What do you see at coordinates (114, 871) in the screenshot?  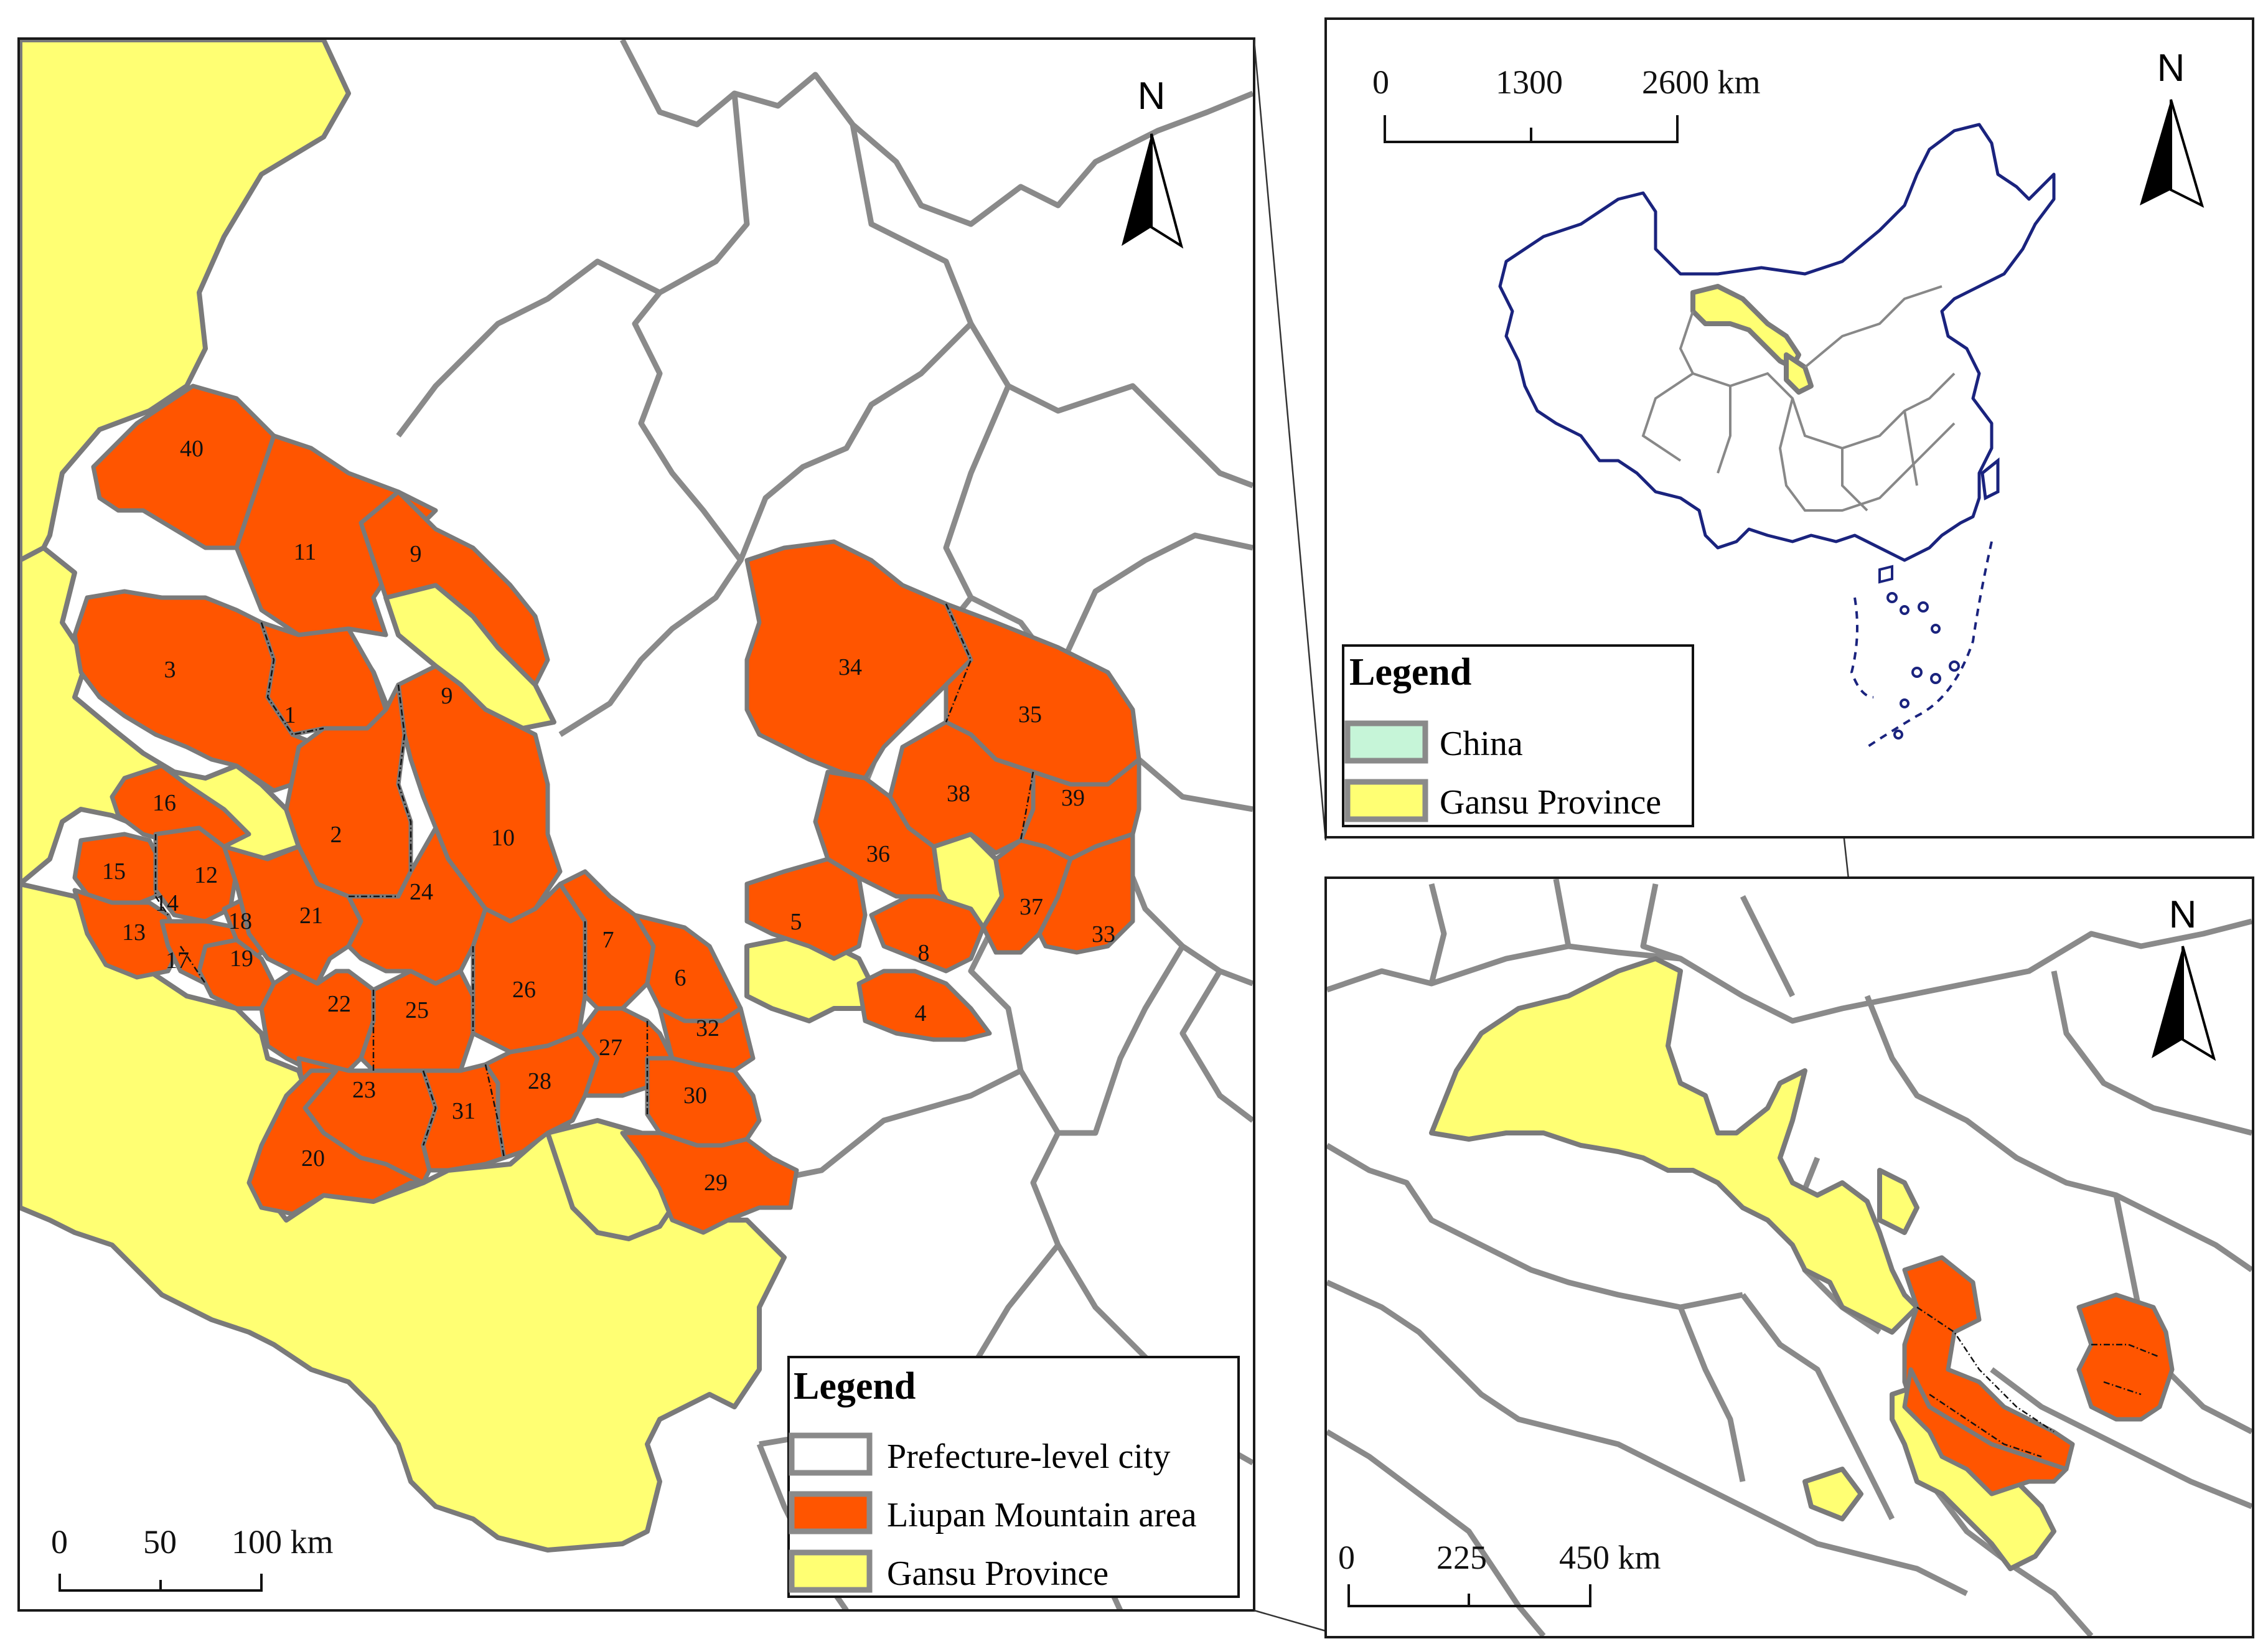 I see `county-label: 15` at bounding box center [114, 871].